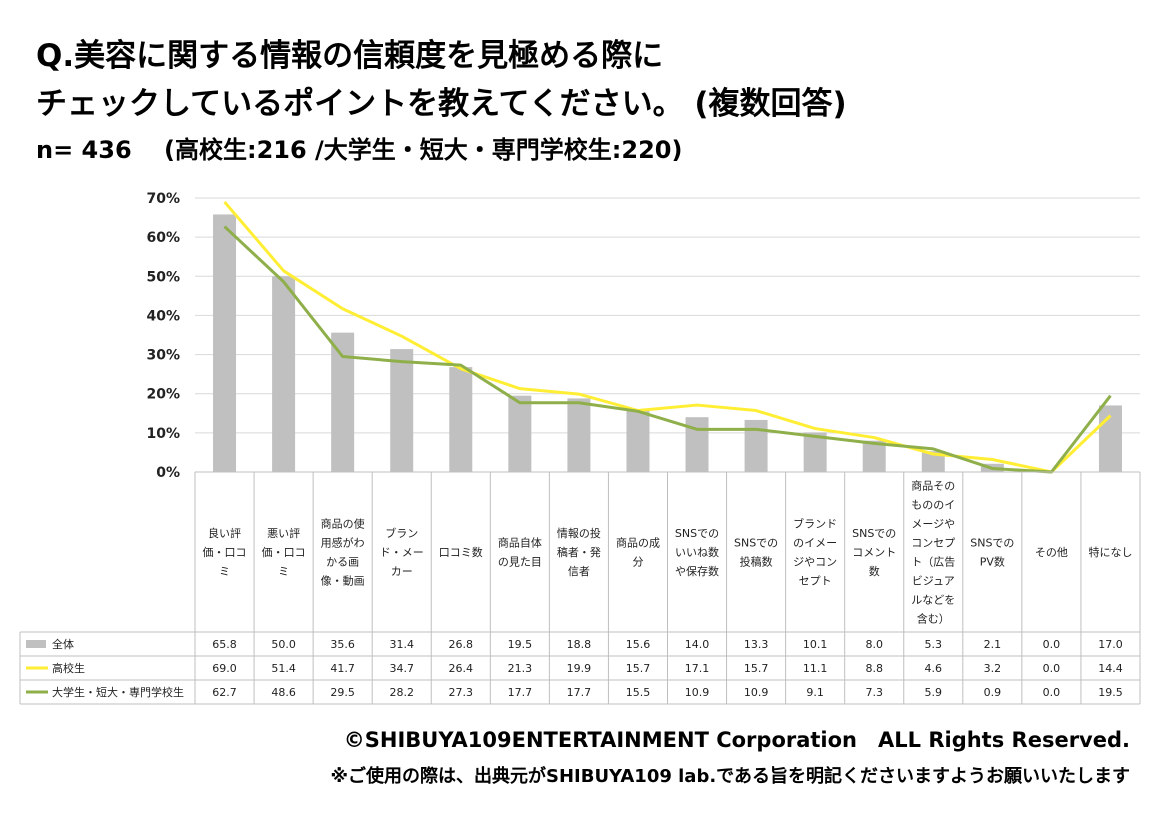 This screenshot has height=830, width=1160. Describe the element at coordinates (697, 644) in the screenshot. I see `data-label: 14.0` at that location.